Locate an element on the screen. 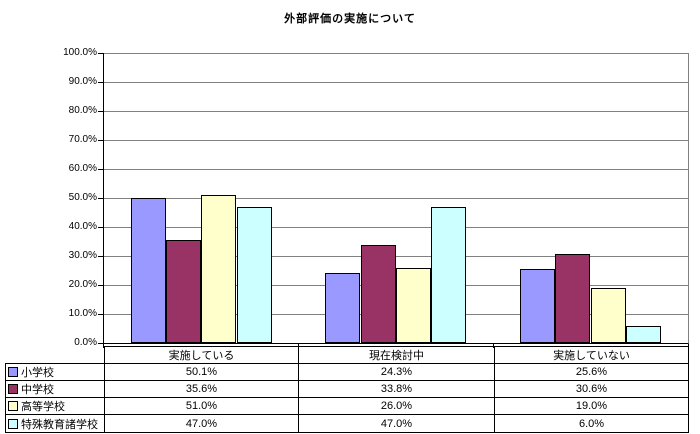 Image resolution: width=700 pixels, height=434 pixels. y-axis-tick-label: 30.0% is located at coordinates (82, 255).